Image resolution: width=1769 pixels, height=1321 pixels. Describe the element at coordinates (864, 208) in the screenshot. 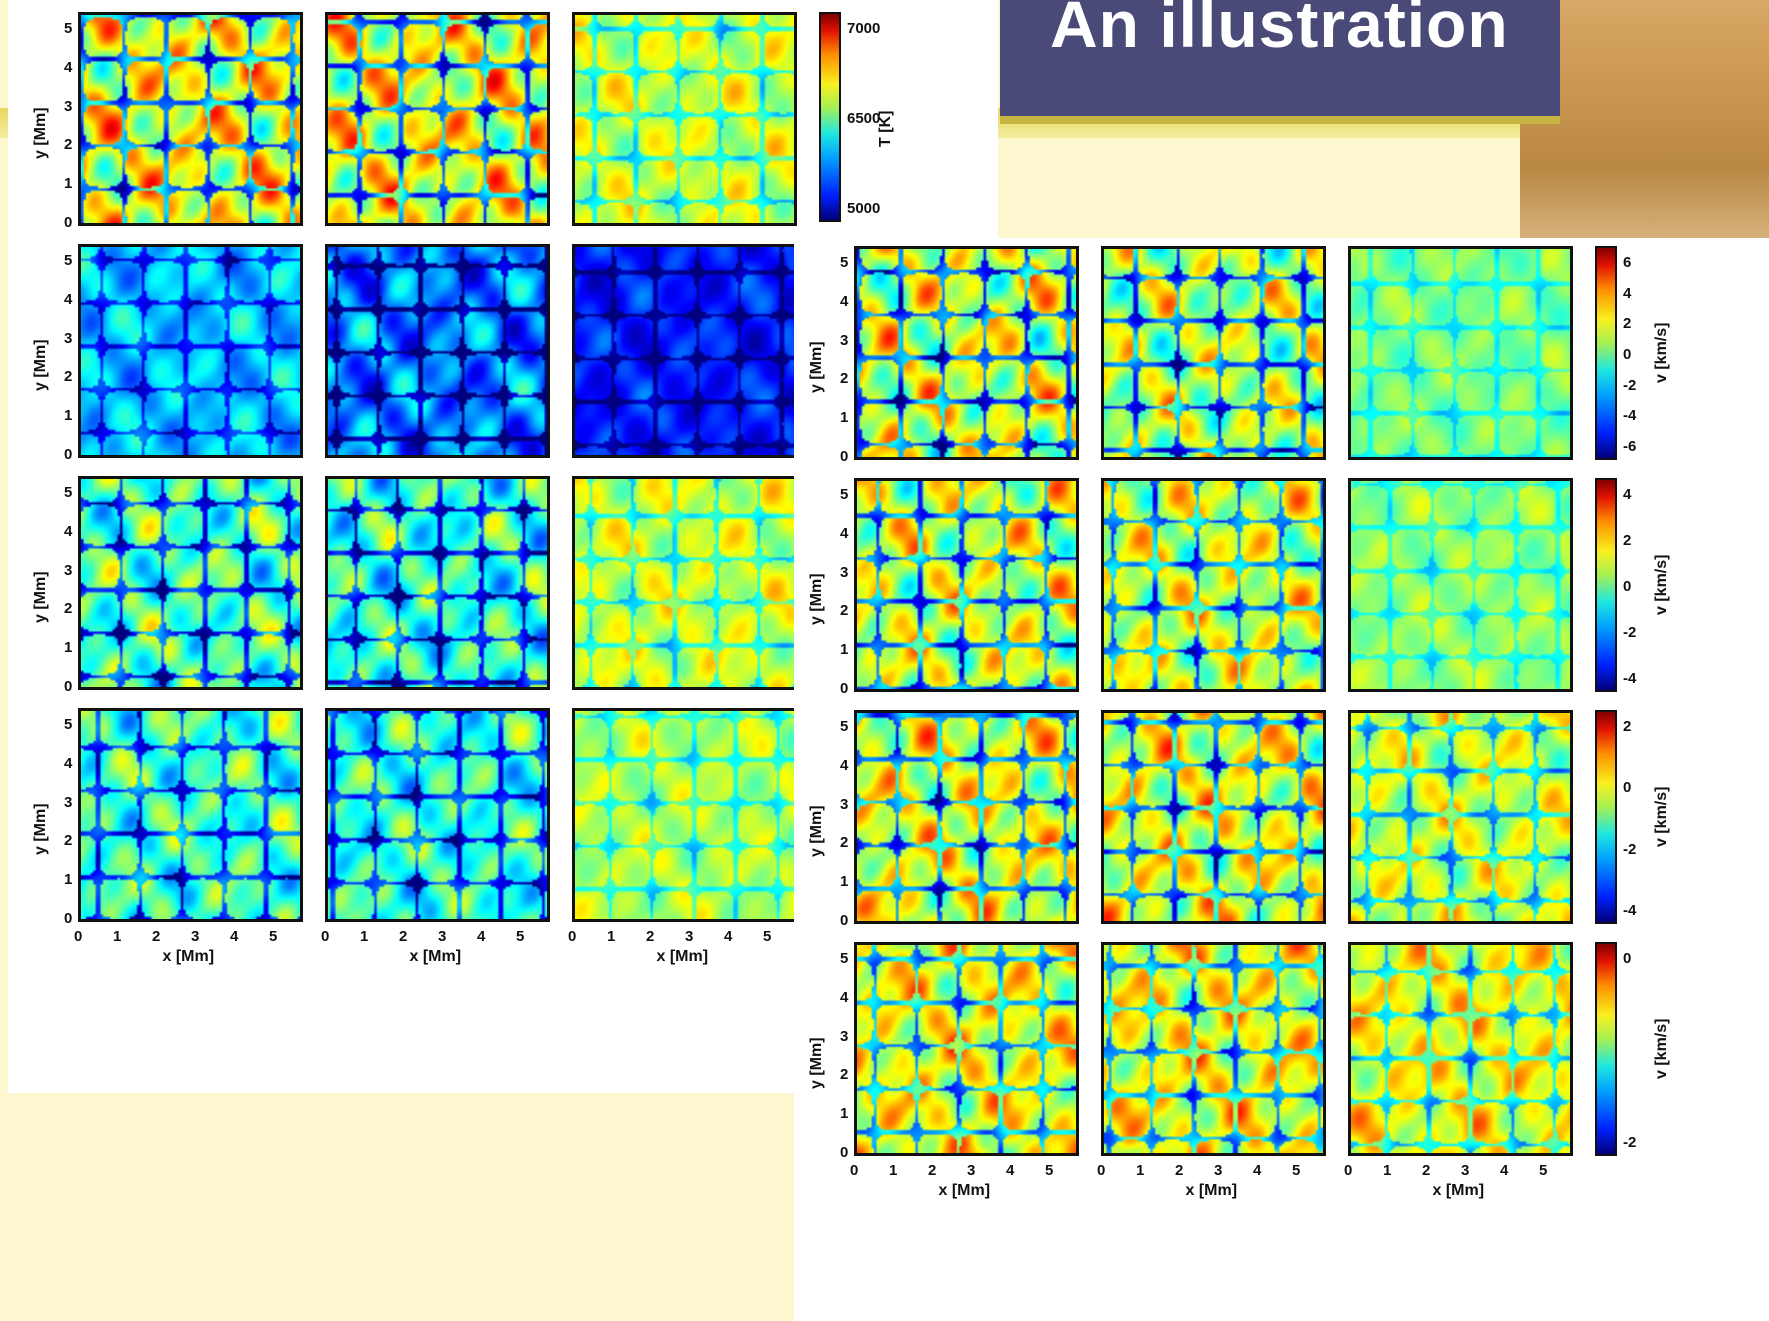

I see `colorbar-tick-label: 5000` at that location.